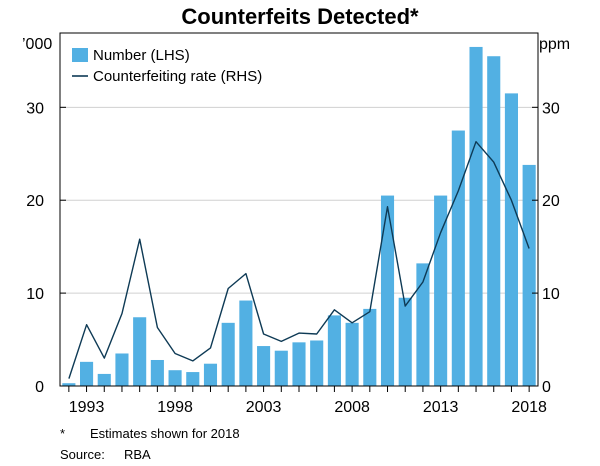  I want to click on footnote-mark: *, so click(63, 433).